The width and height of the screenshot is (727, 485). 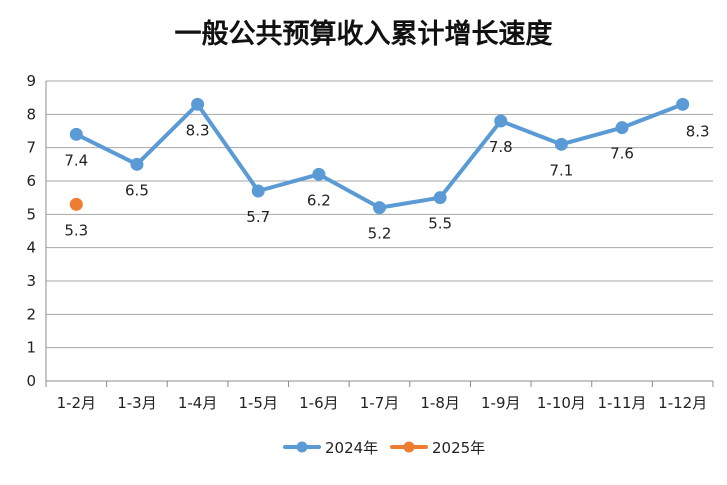 I want to click on legend-label: 2024年, so click(x=351, y=448).